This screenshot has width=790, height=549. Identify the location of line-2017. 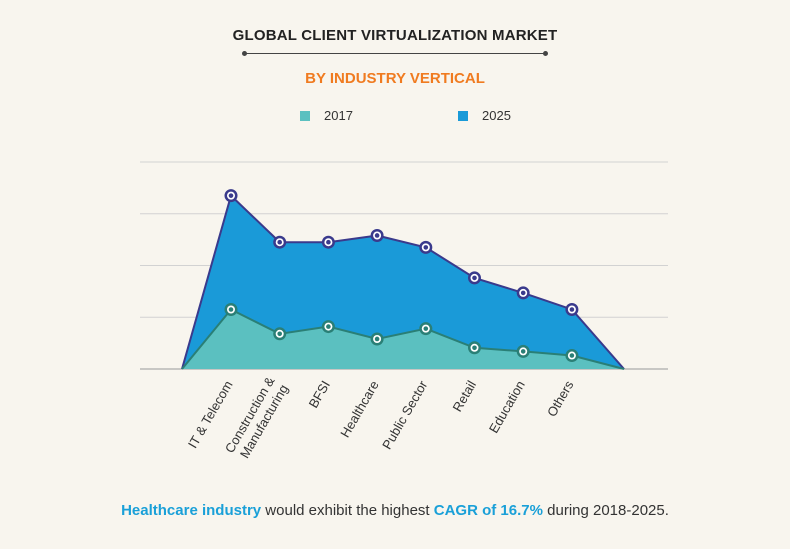
(403, 339).